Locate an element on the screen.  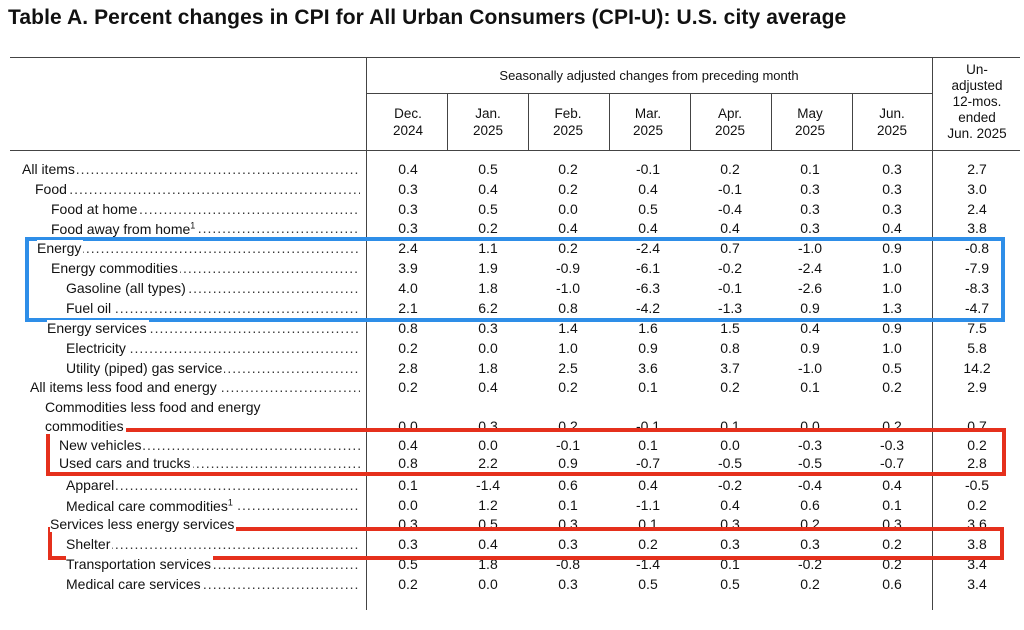
monthly-change-cell: -1.0 is located at coordinates (810, 248).